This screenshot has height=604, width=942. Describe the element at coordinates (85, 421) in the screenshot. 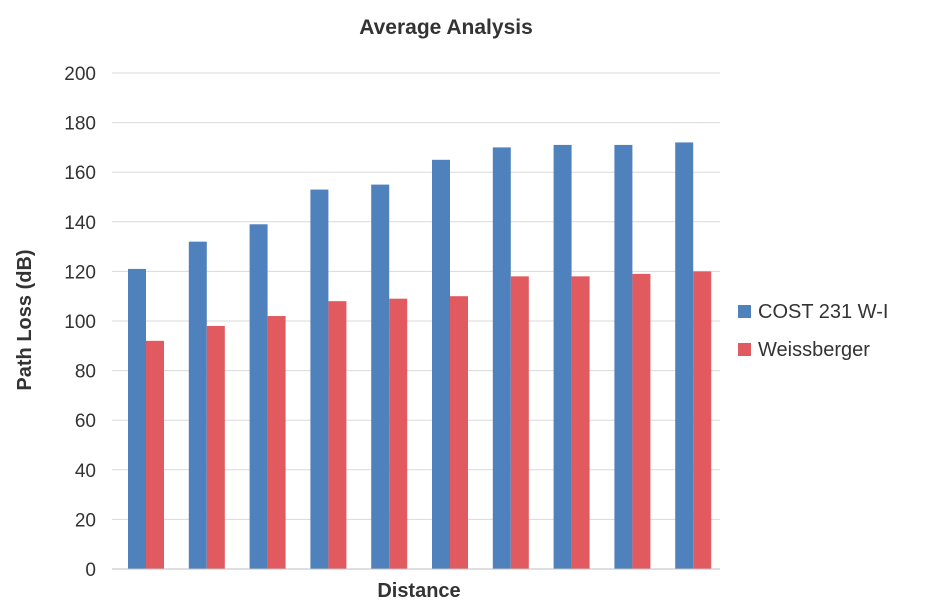

I see `y-tick-label: 60` at that location.